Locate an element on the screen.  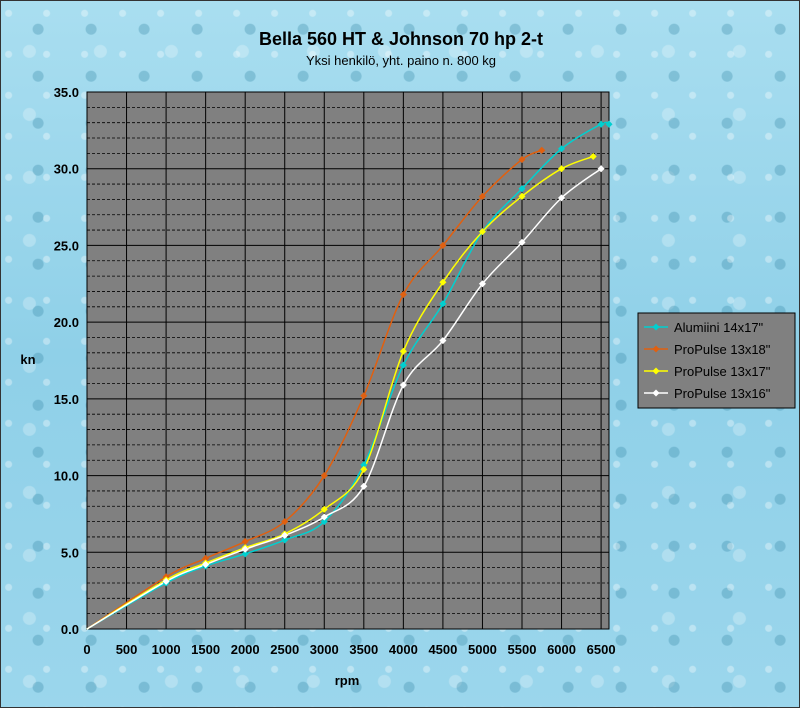
x-tick-label: 3000 is located at coordinates (324, 649).